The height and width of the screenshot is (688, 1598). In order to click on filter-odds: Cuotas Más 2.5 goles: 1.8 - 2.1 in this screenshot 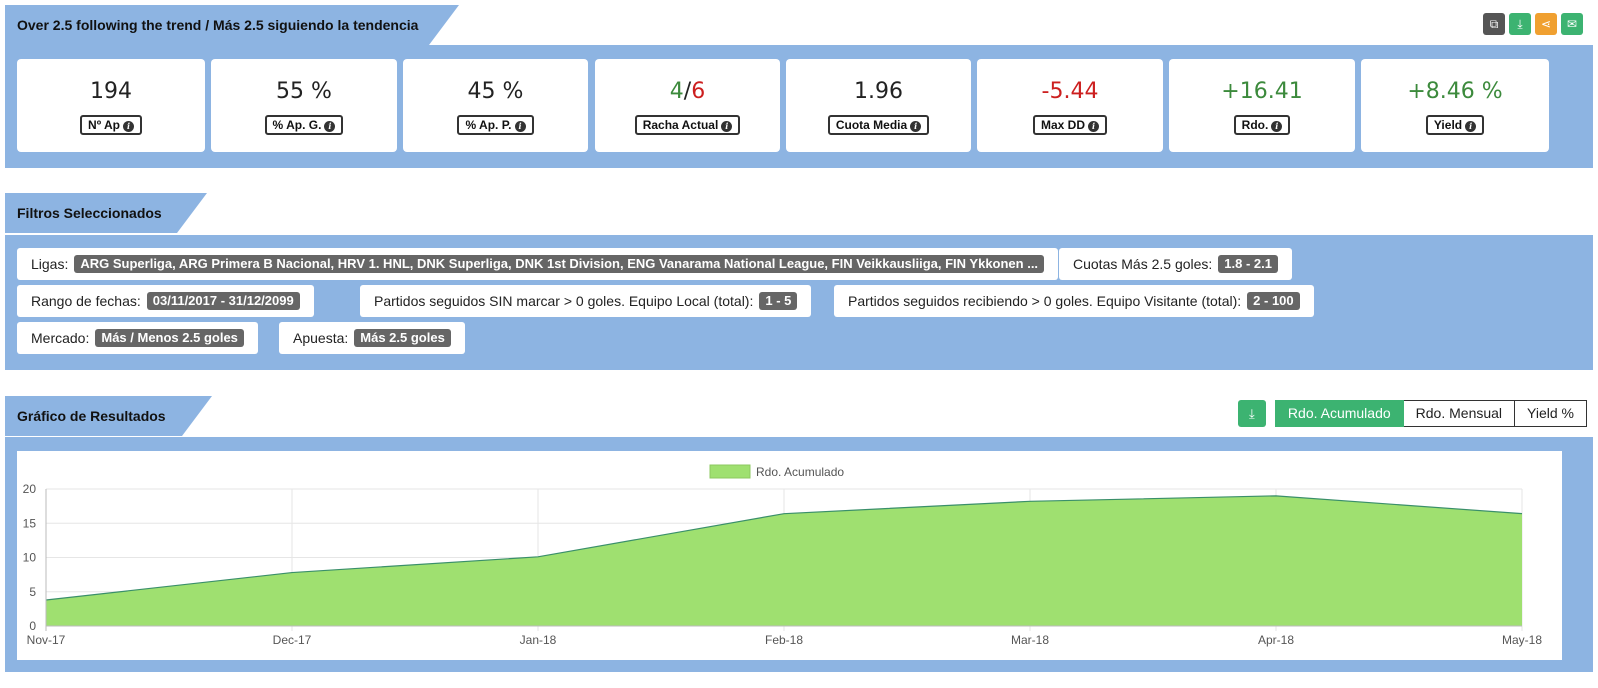, I will do `click(1175, 264)`.